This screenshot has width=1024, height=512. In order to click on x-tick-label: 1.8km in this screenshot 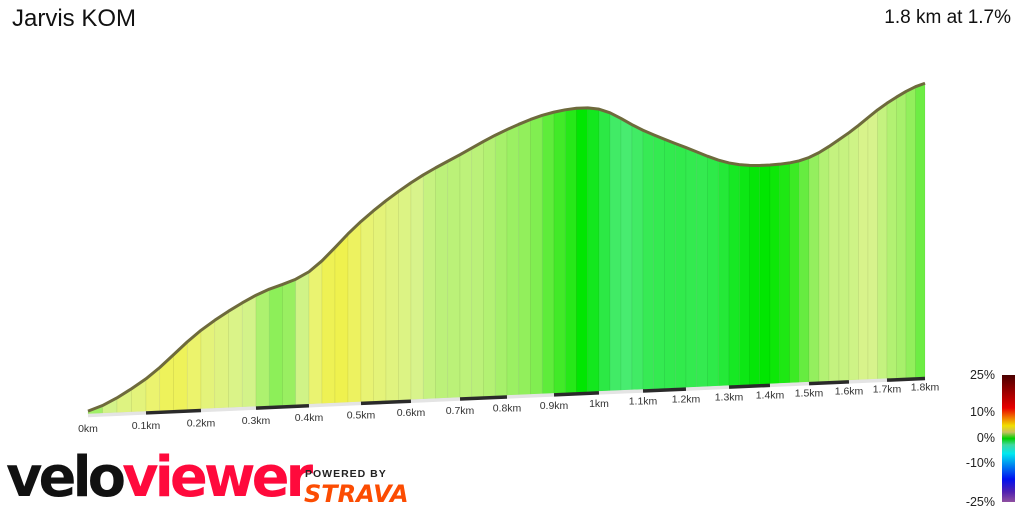, I will do `click(925, 388)`.